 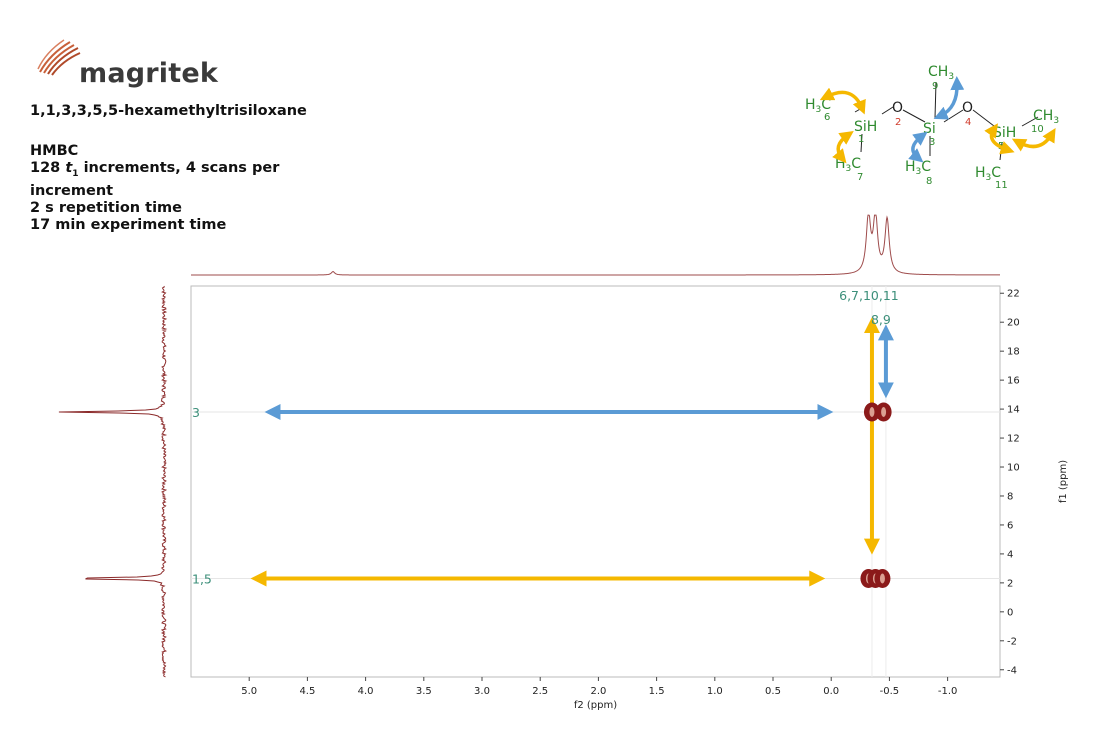 I want to click on x-tick-label: 3.0, so click(x=482, y=691).